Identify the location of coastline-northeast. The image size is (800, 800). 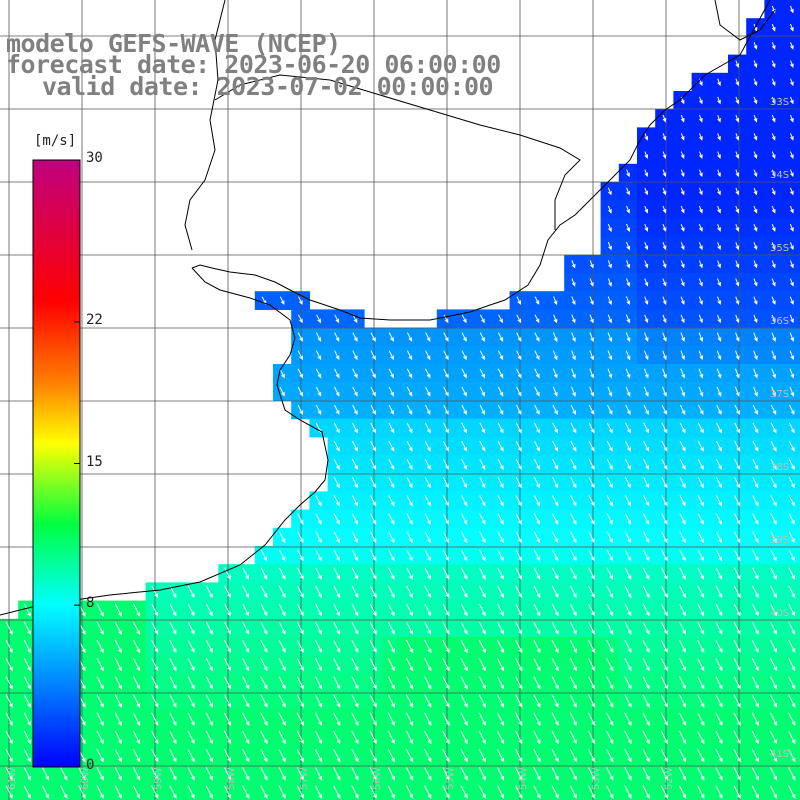
(745, 20).